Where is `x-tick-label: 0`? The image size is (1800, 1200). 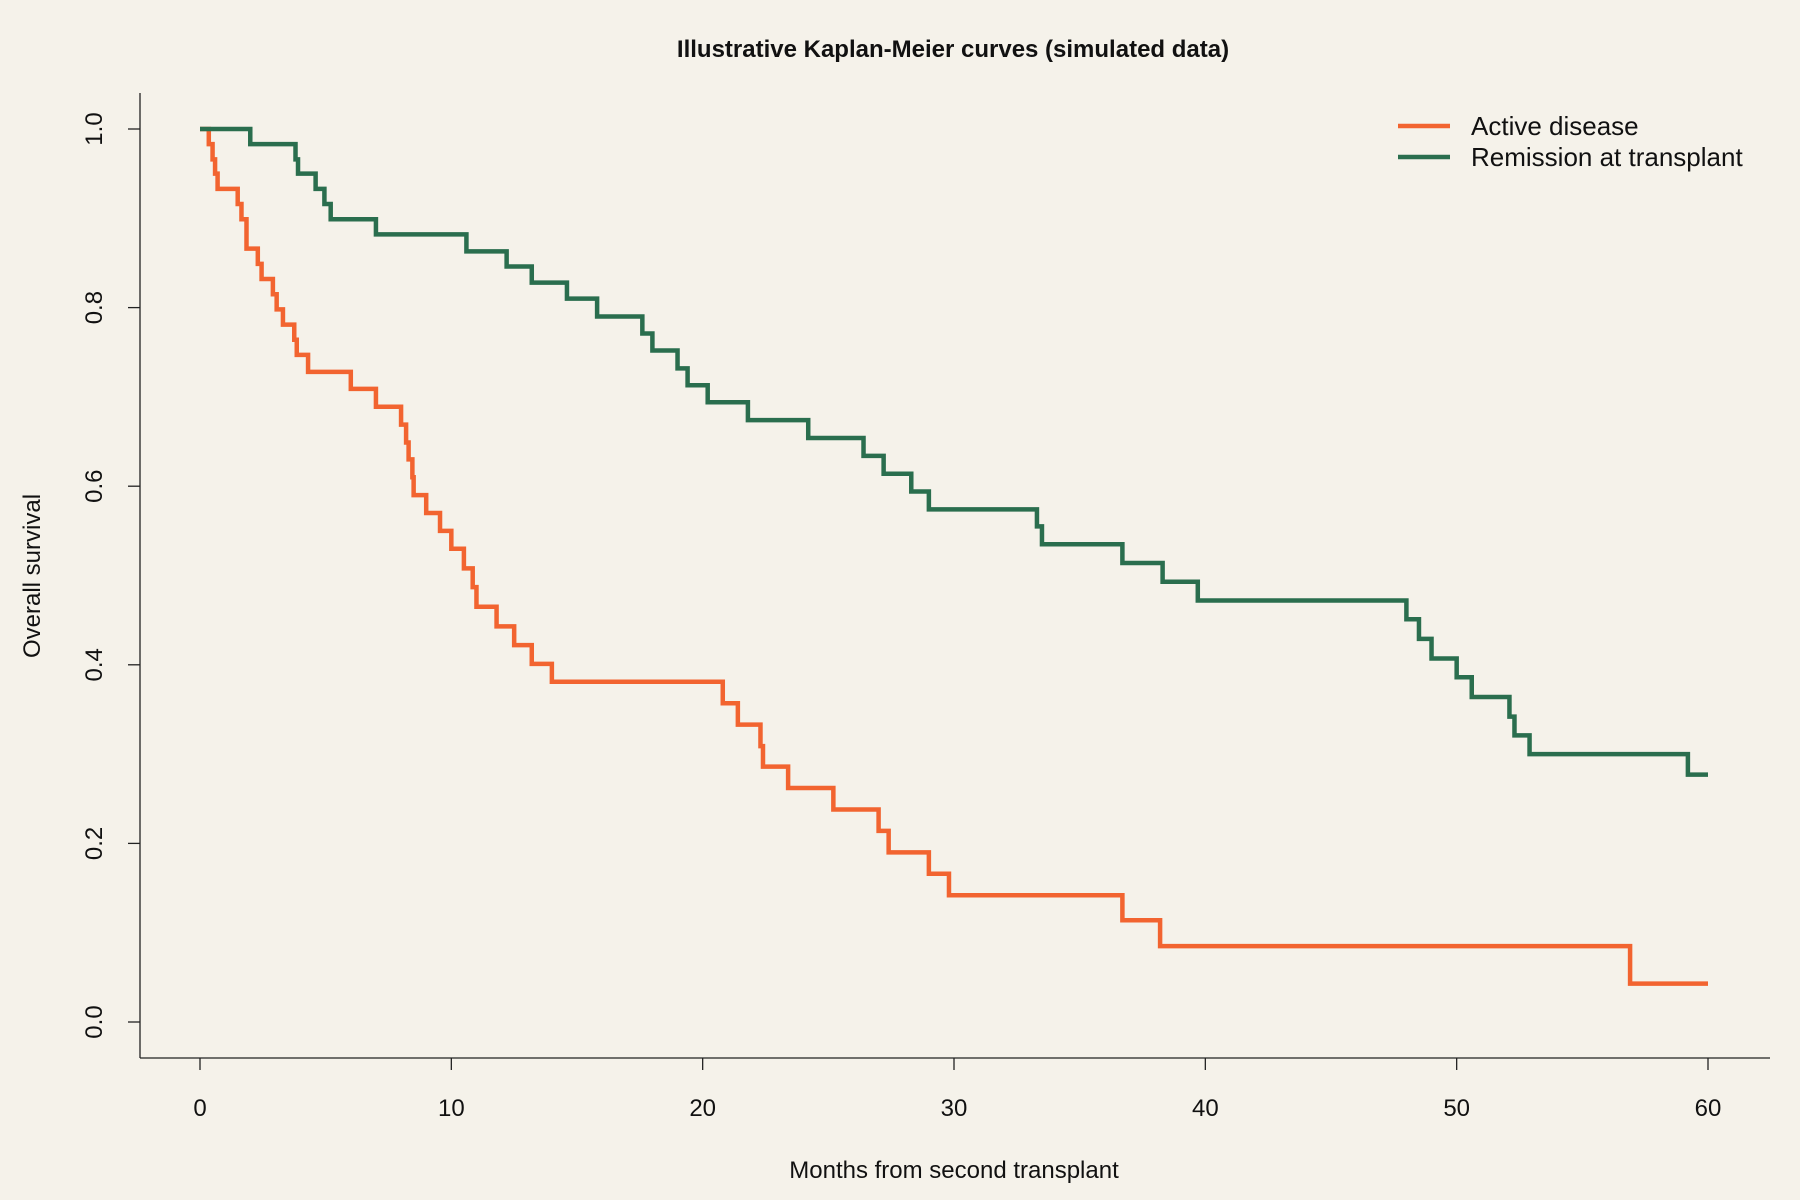
x-tick-label: 0 is located at coordinates (199, 1108).